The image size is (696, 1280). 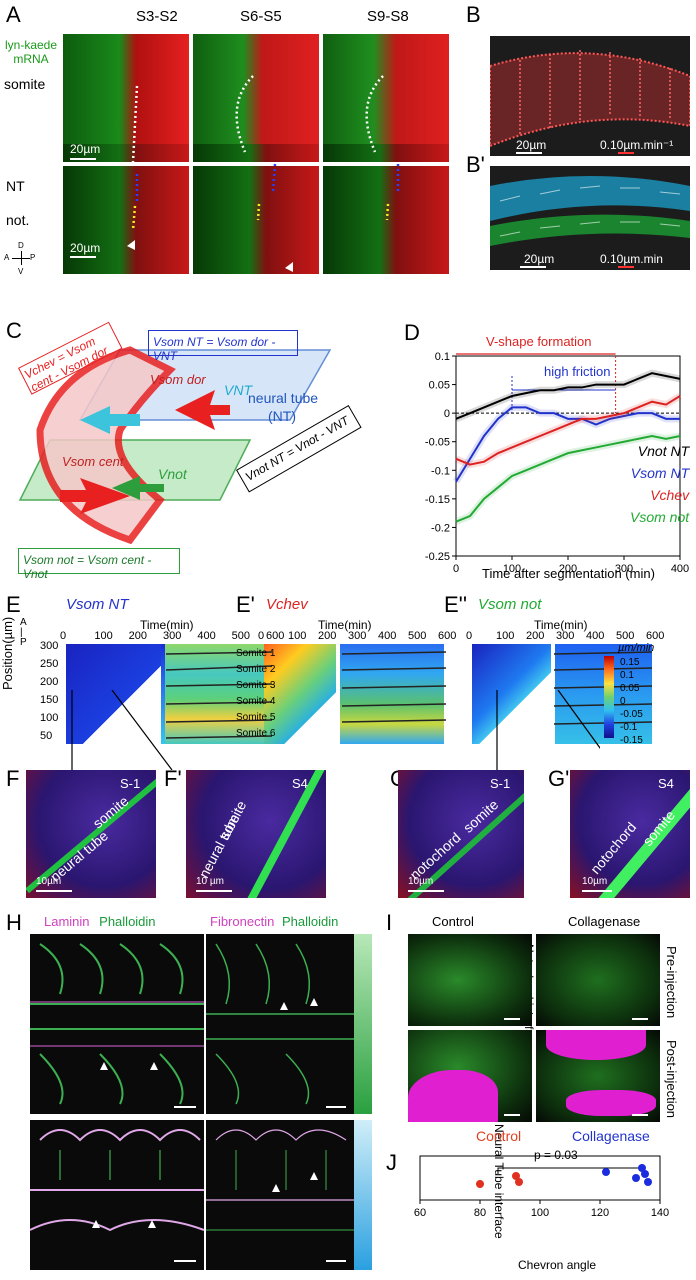 I want to click on h-image-fibronectin-nt, so click(x=280, y=1195).